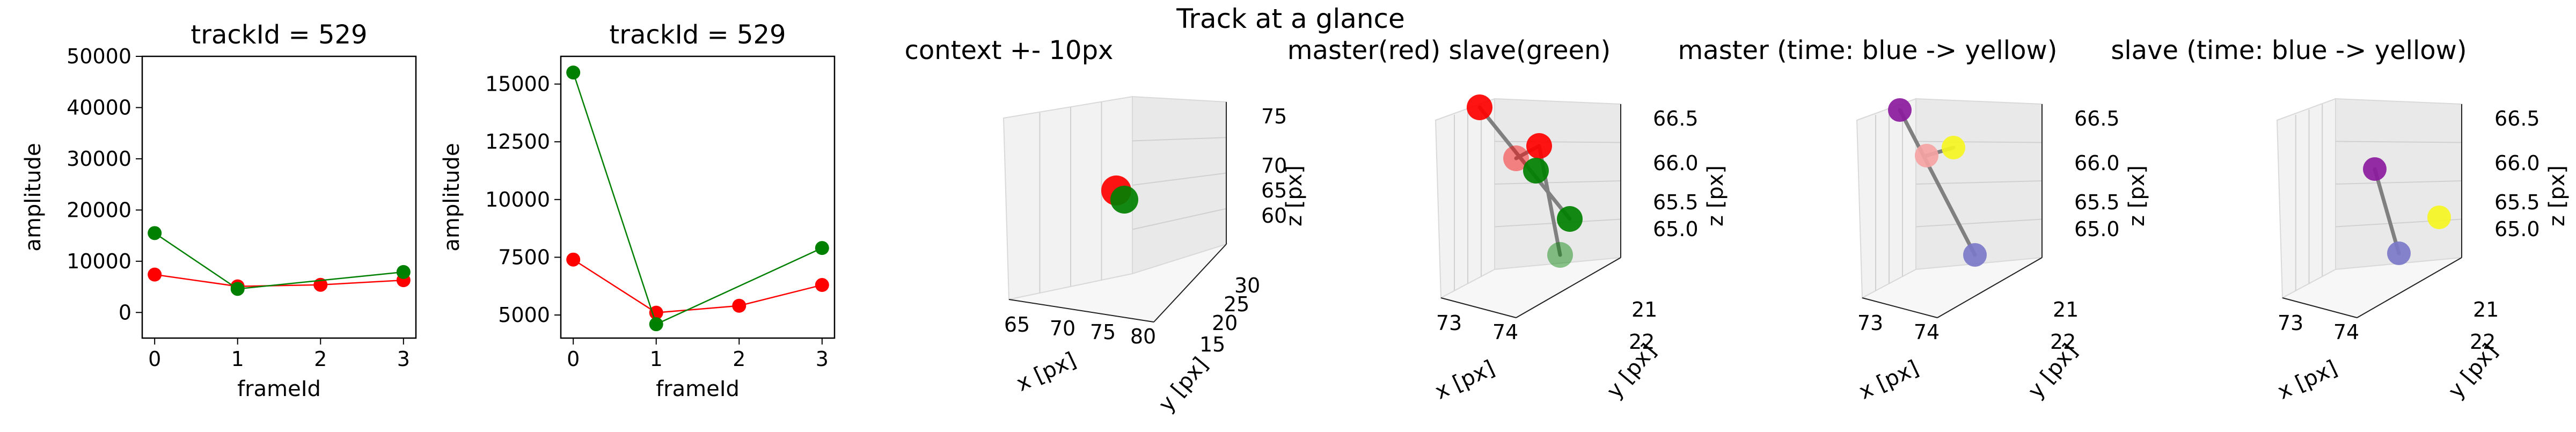 This screenshot has height=432, width=2576. I want to click on x-tick-label: 80, so click(1143, 336).